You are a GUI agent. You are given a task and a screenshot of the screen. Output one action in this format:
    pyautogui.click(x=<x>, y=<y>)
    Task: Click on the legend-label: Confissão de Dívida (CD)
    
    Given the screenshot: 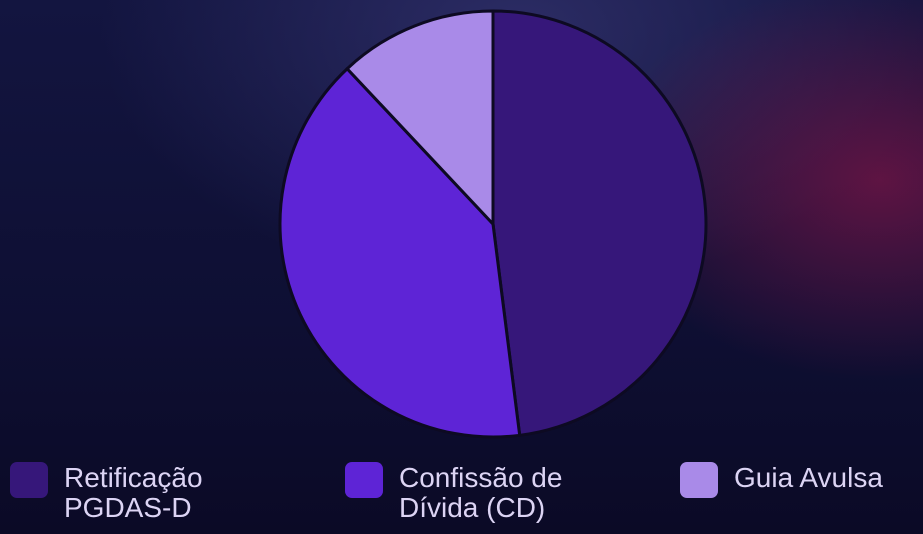 What is the action you would take?
    pyautogui.click(x=481, y=492)
    